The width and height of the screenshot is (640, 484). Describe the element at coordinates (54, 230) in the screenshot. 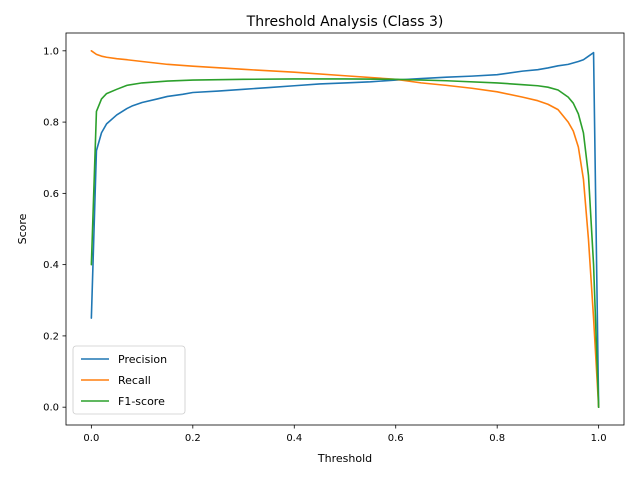

I see `y-axis-ticks: 0.0 0.2 0.4 0.6 0.8 1.0` at that location.